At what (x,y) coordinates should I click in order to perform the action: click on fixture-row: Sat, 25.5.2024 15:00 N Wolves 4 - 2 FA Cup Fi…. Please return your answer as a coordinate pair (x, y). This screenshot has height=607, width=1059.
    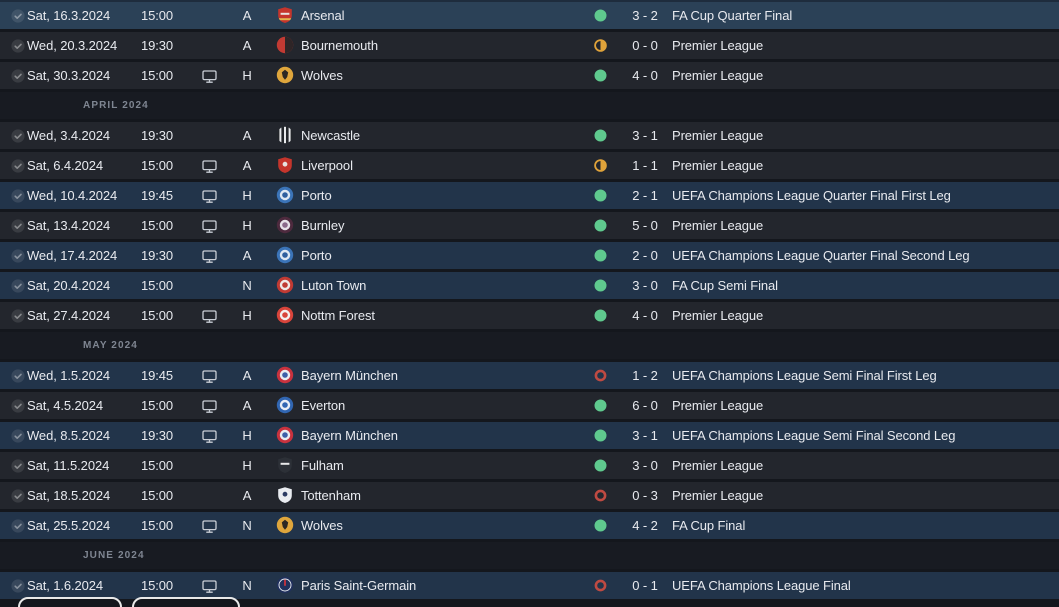
    Looking at the image, I should click on (529, 525).